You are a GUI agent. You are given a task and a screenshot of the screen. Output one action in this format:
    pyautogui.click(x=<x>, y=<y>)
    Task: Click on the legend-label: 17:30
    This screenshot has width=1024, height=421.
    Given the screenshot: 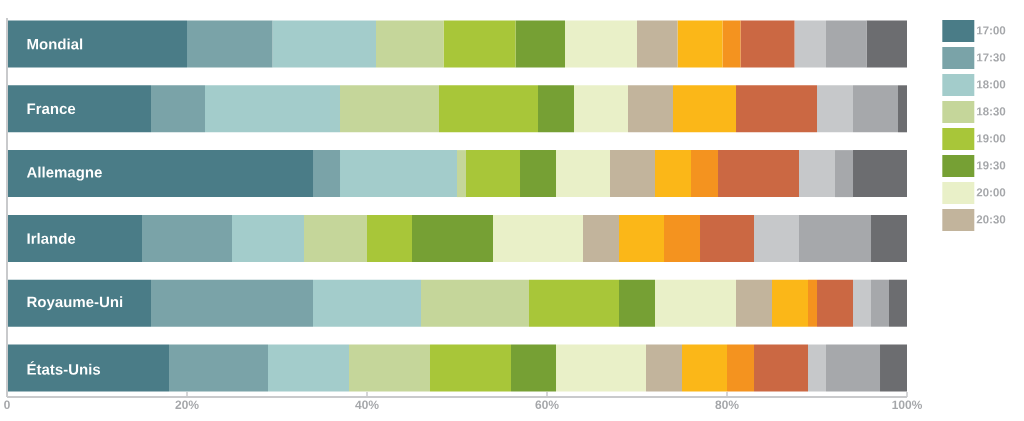 What is the action you would take?
    pyautogui.click(x=991, y=57)
    